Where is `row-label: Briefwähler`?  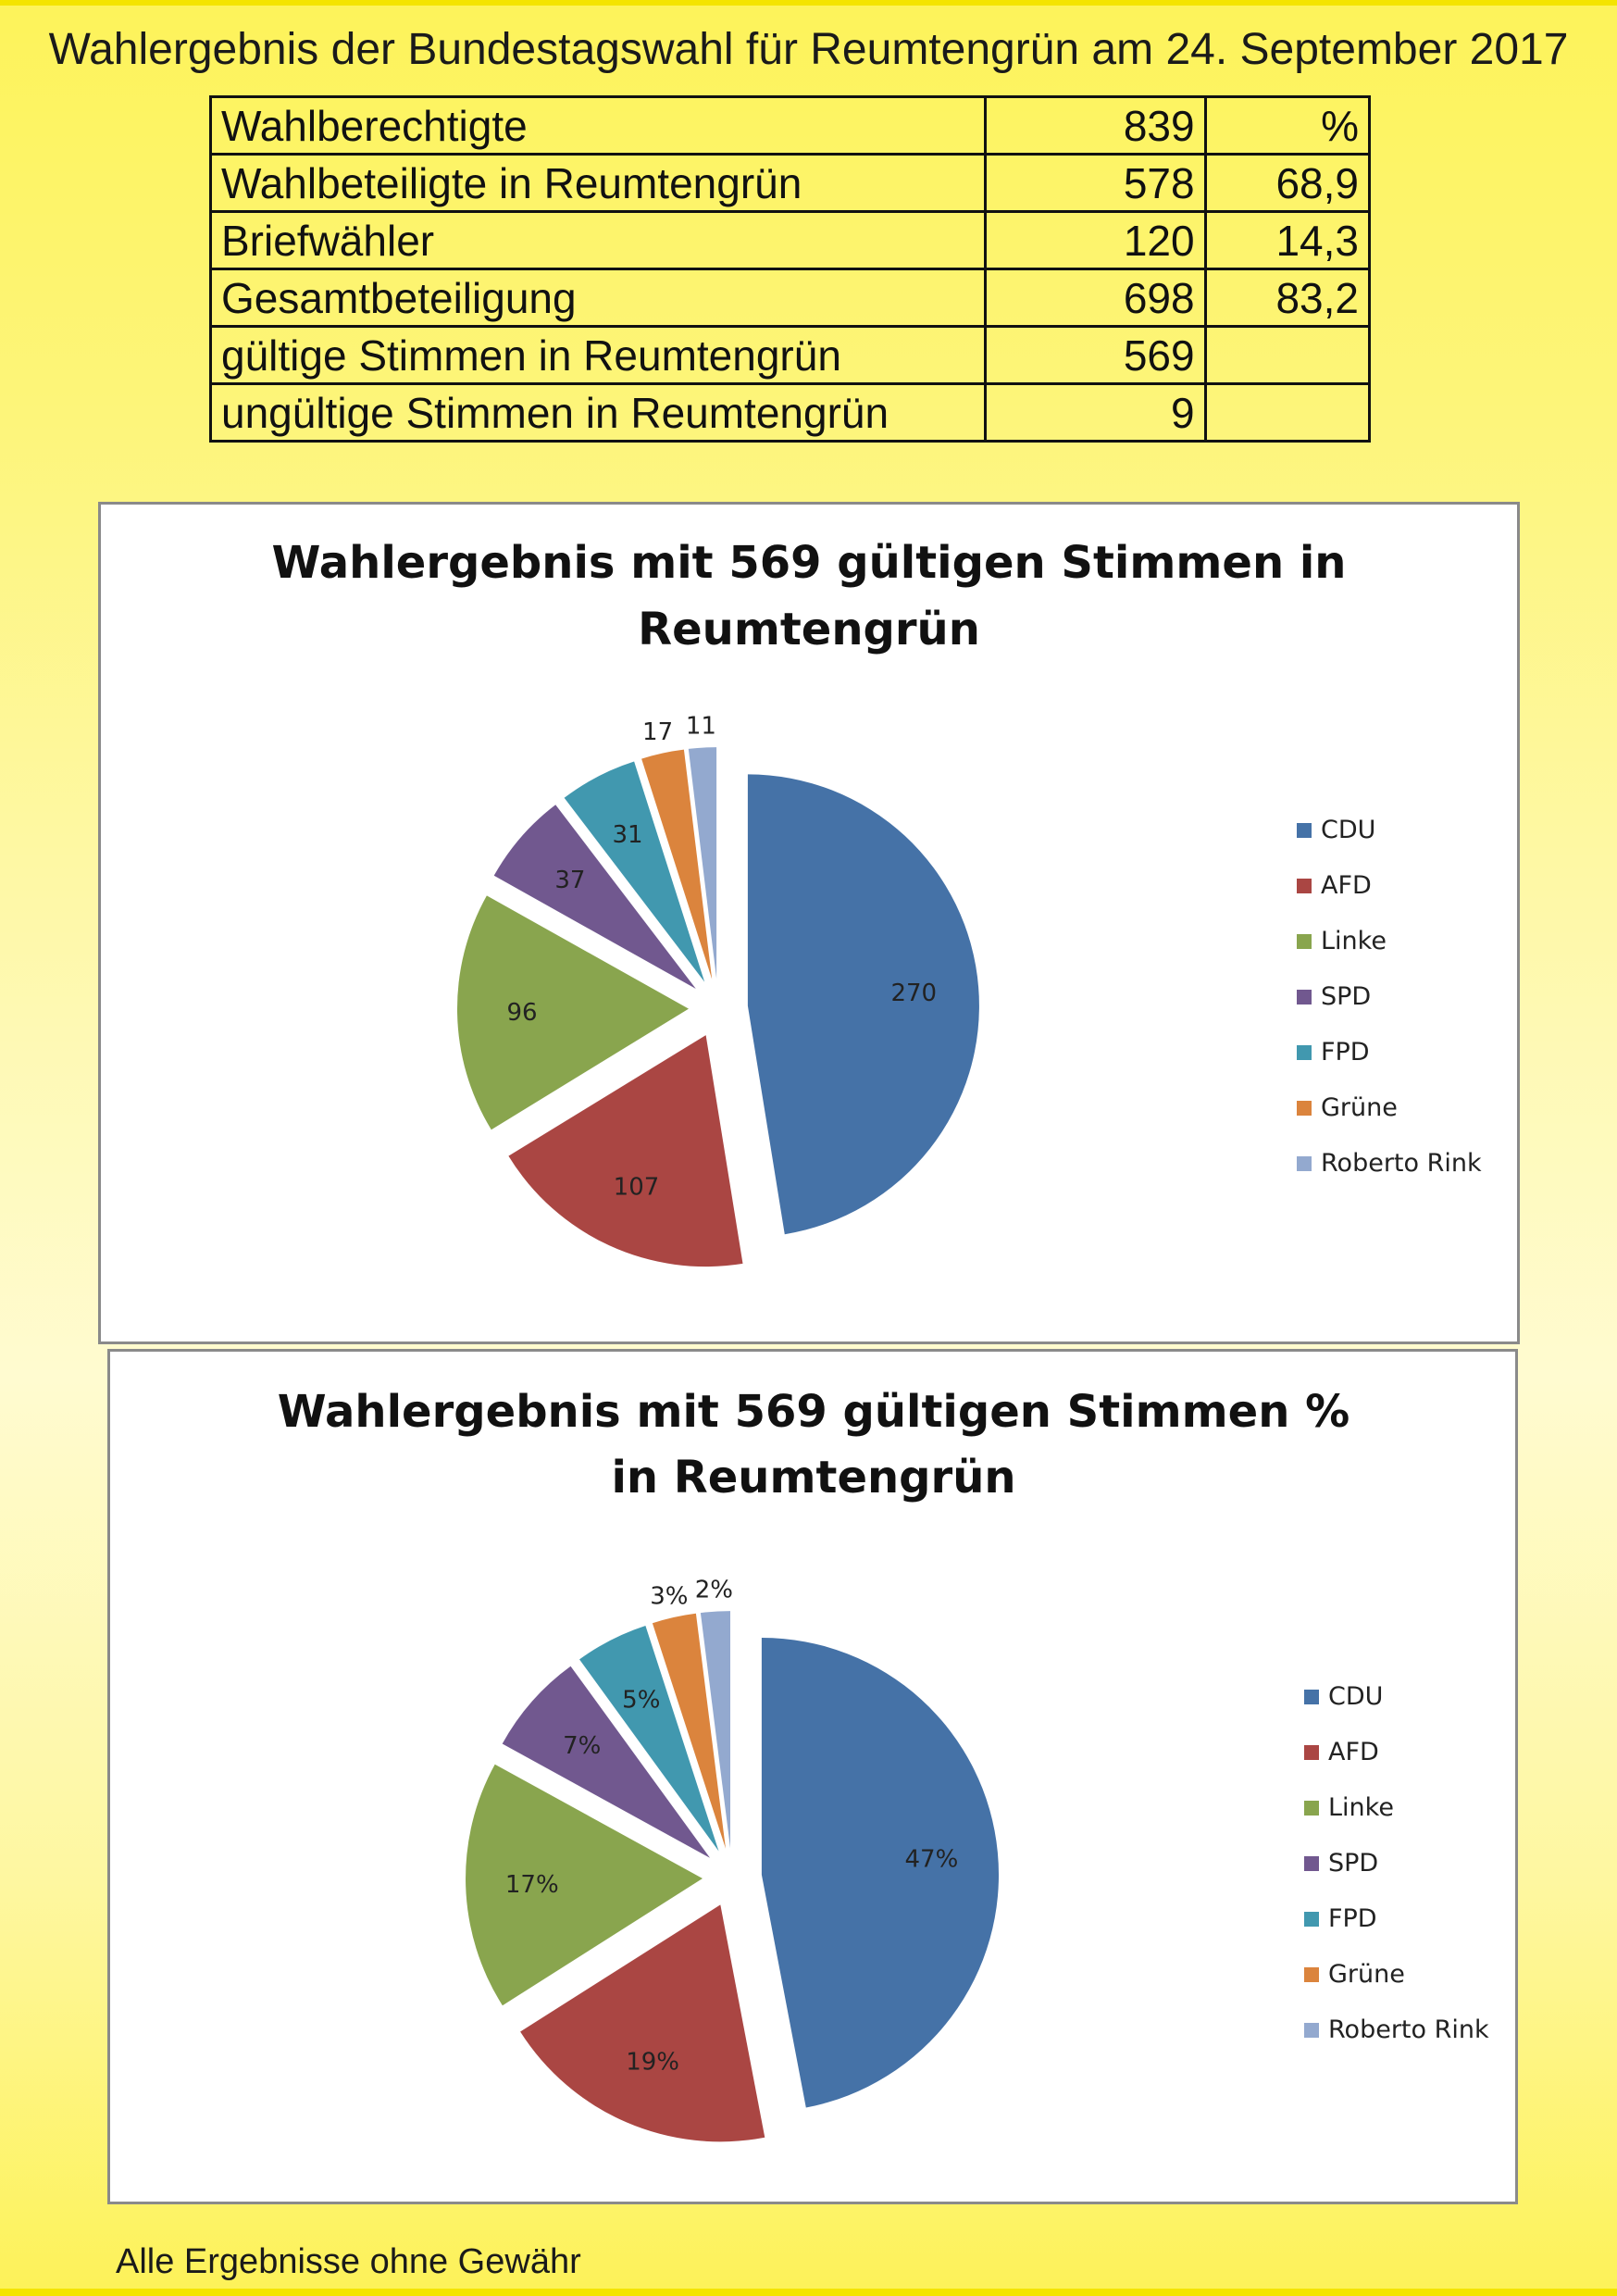 row-label: Briefwähler is located at coordinates (598, 240).